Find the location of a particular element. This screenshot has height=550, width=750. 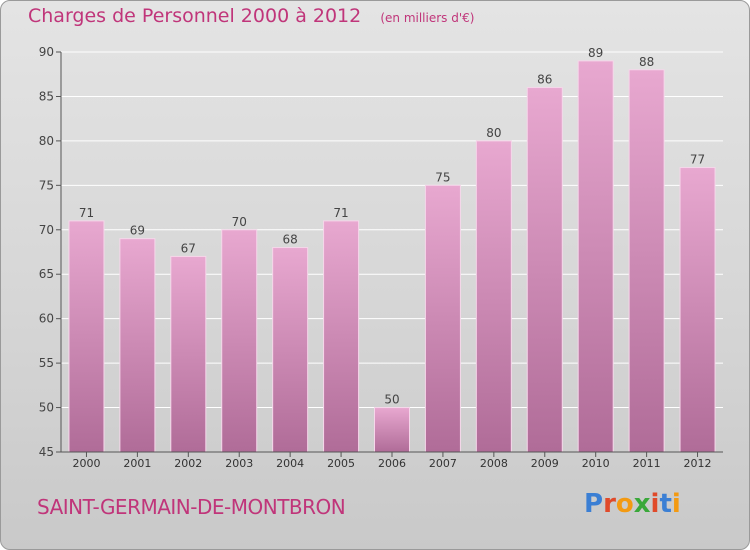

x-tick-label-2012: 2012 is located at coordinates (698, 463).